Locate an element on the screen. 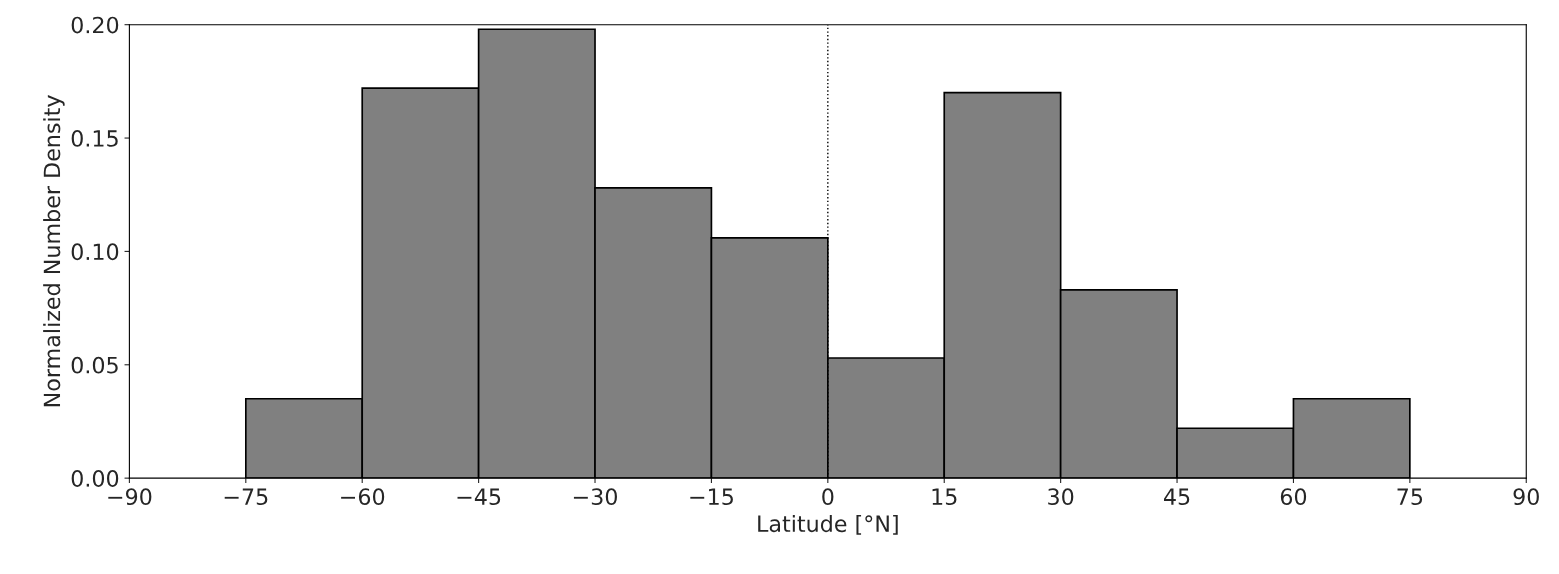 The width and height of the screenshot is (1559, 574). x-tick-label: 75 is located at coordinates (1410, 497).